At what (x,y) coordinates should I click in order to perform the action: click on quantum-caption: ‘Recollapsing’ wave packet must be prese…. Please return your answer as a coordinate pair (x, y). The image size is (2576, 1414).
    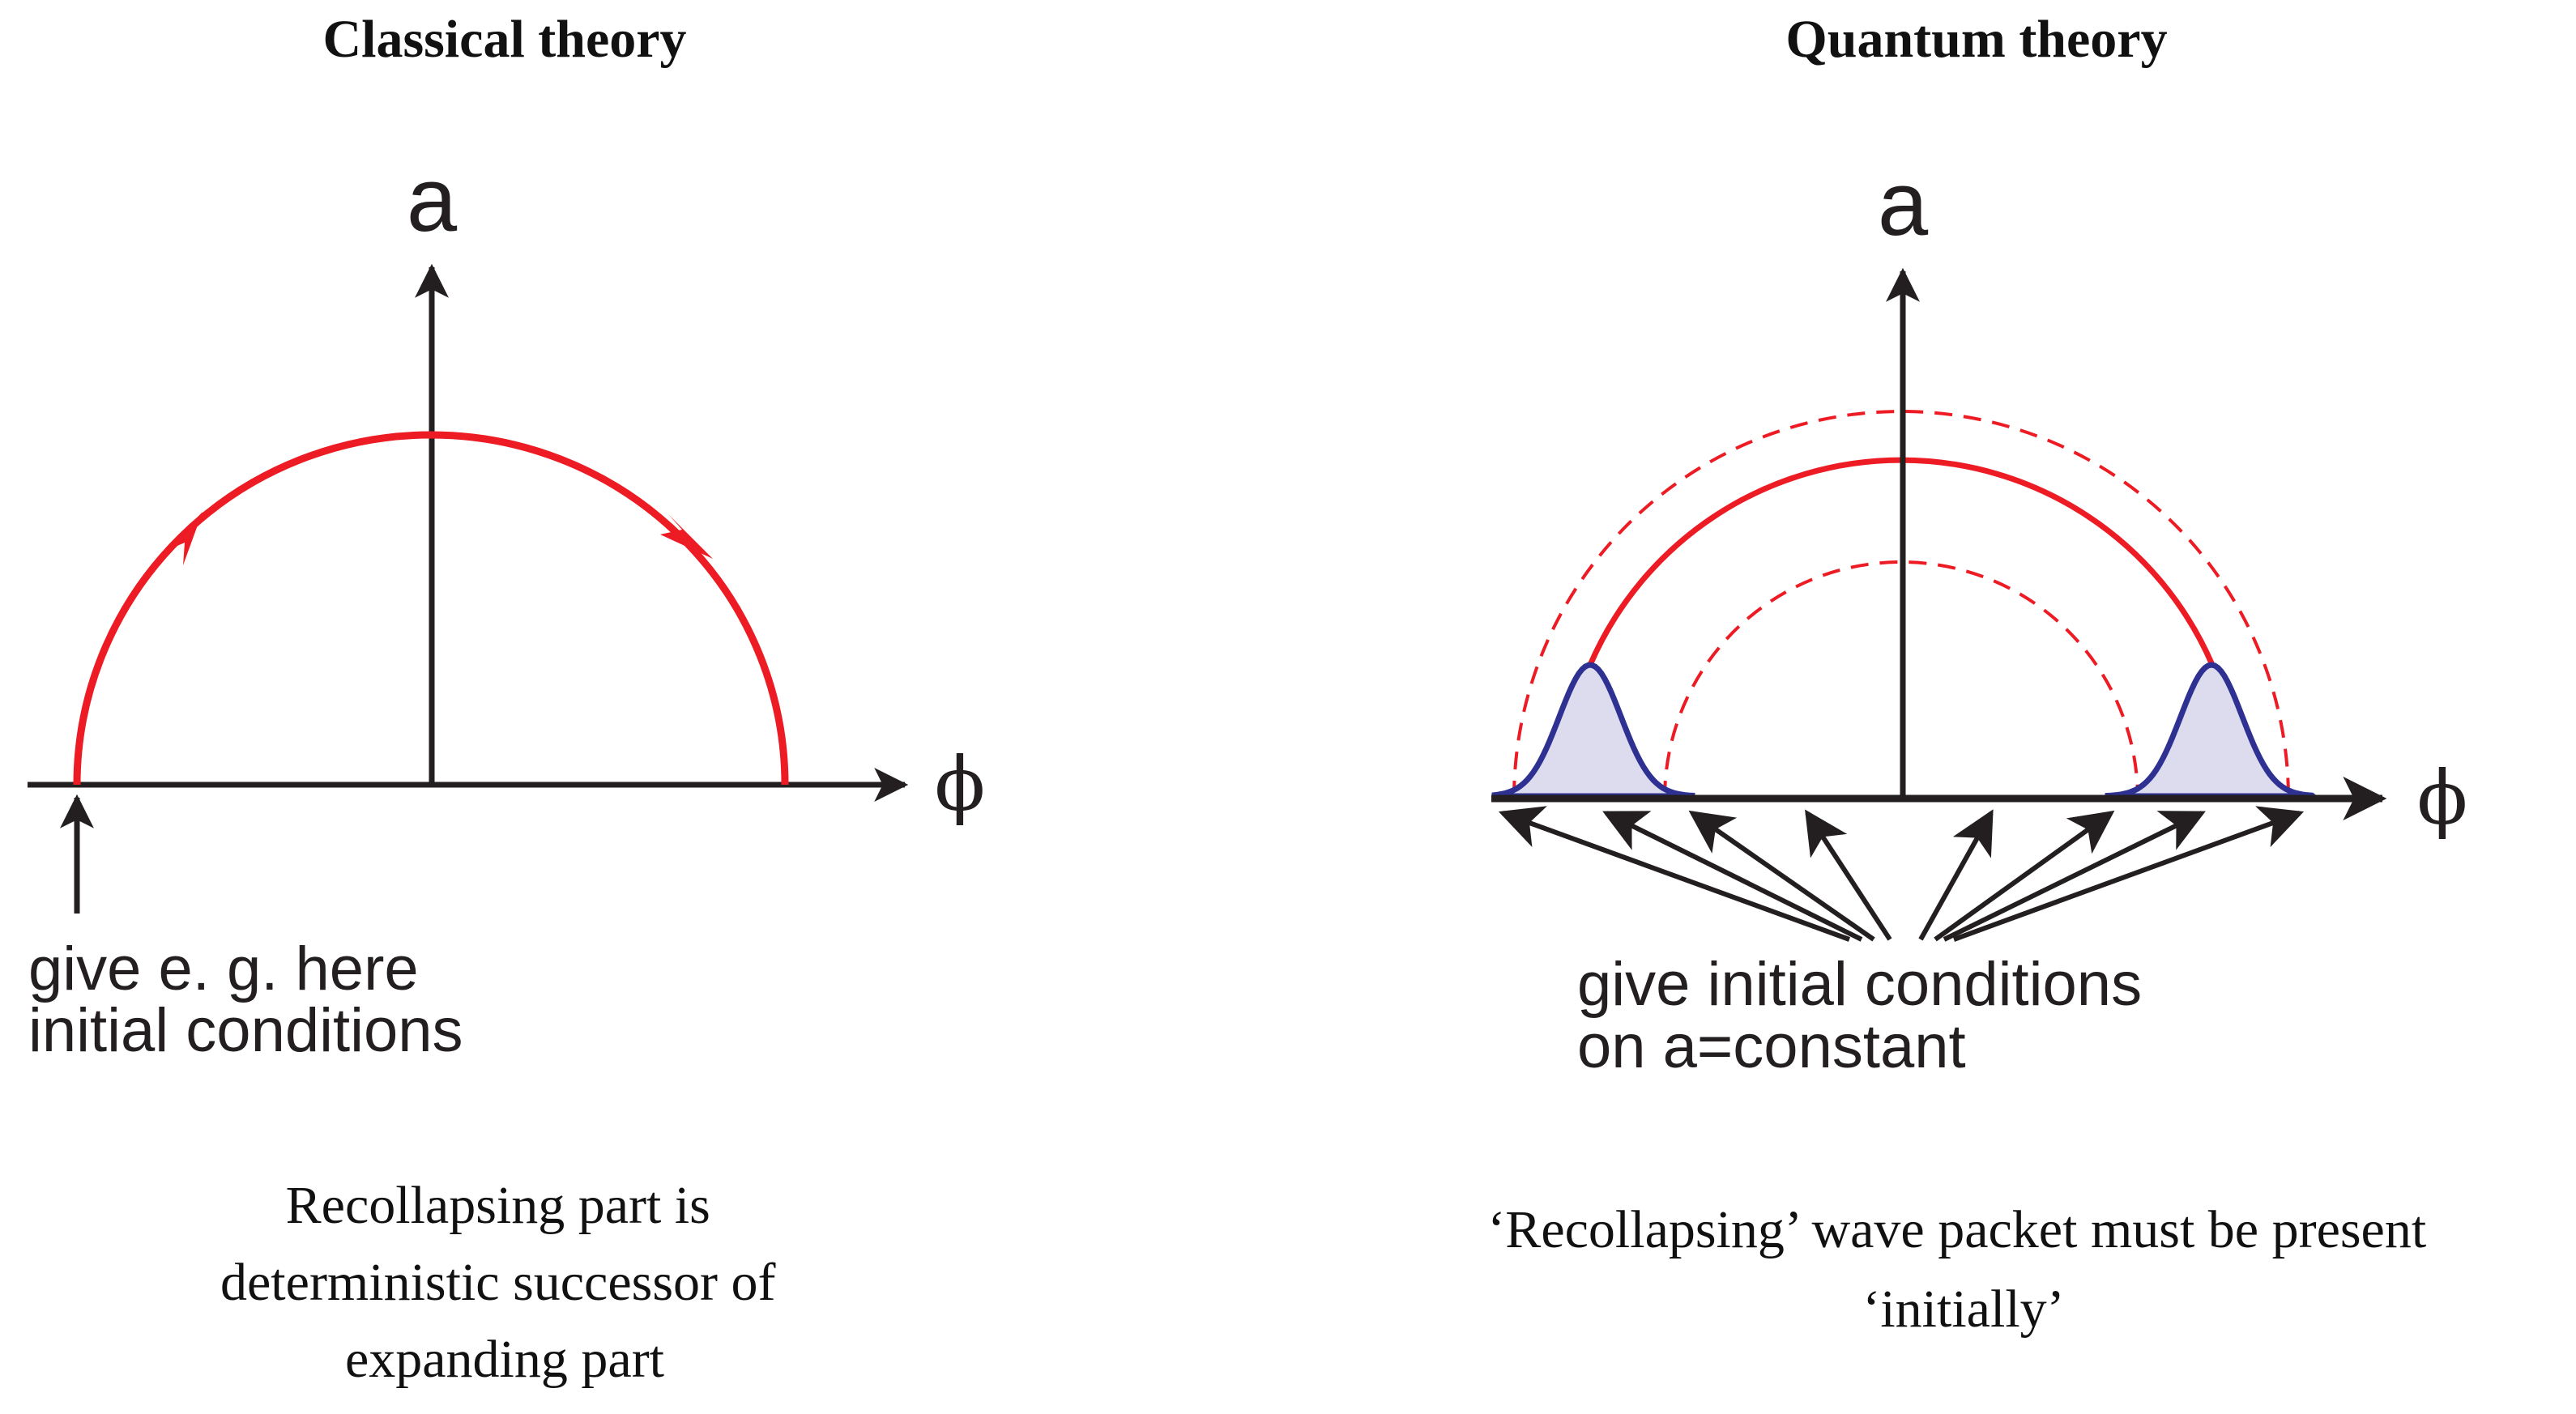
    Looking at the image, I should click on (1963, 1269).